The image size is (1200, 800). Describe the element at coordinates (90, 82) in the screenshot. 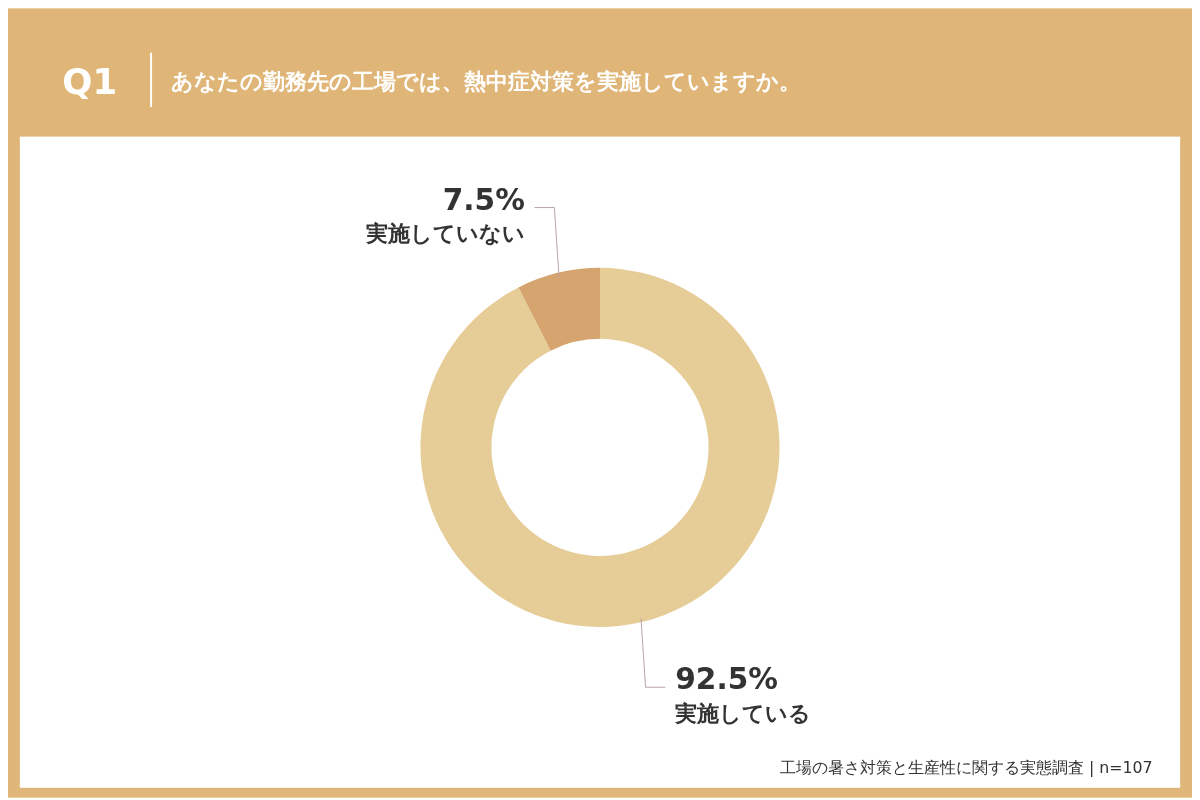

I see `chart-title: Q1` at that location.